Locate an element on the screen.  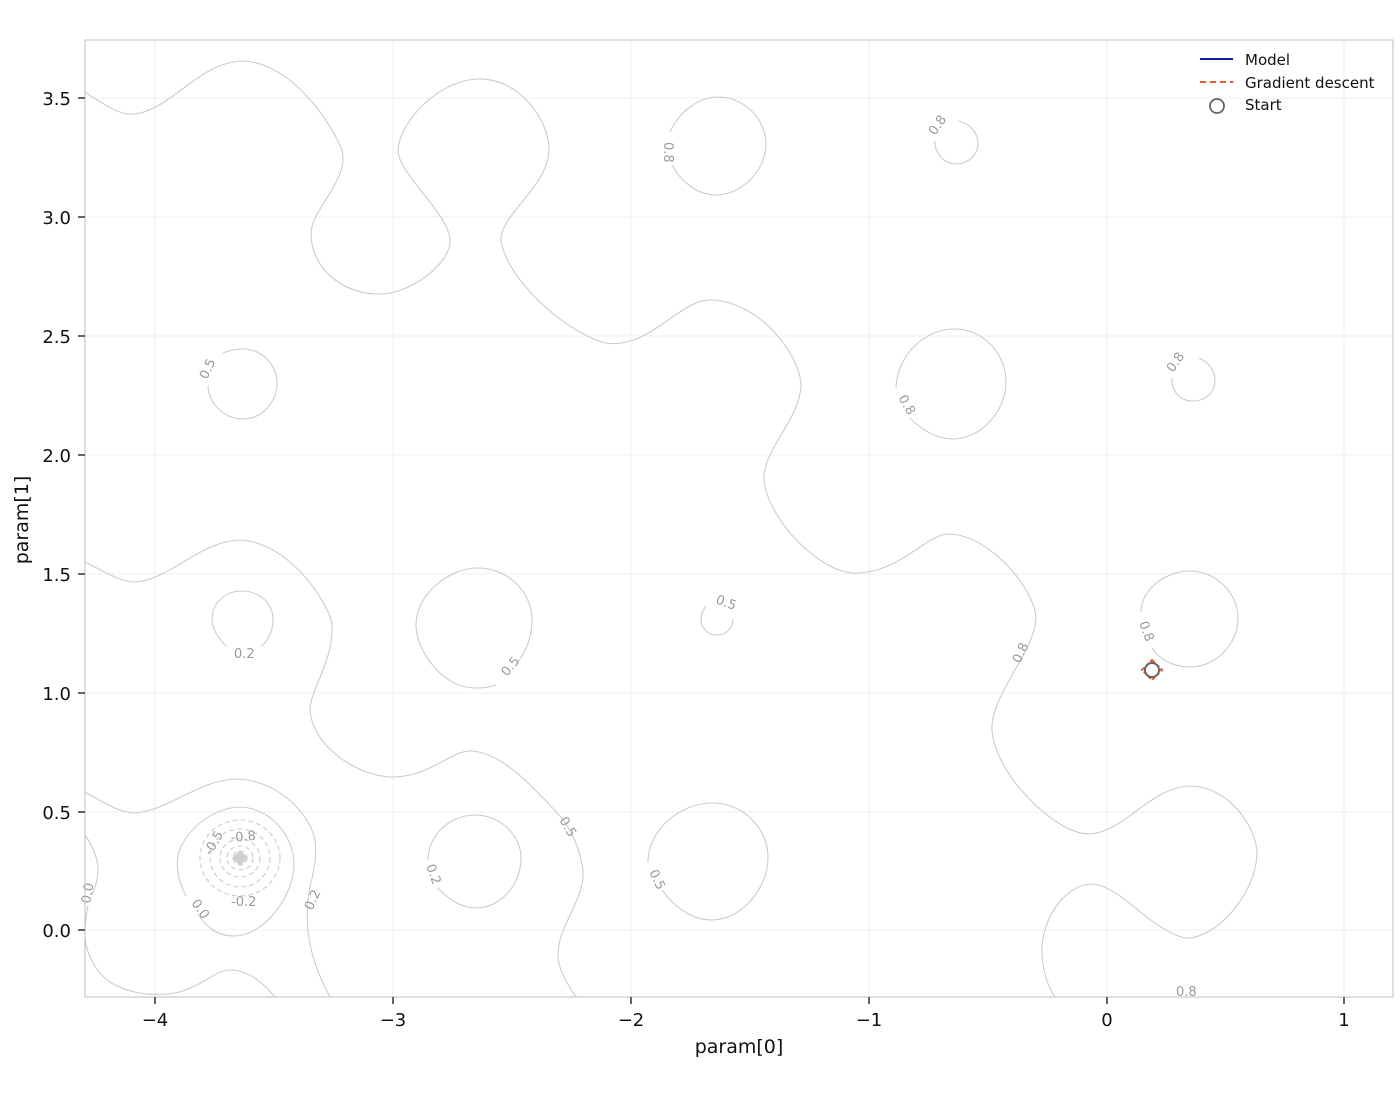
minimum-marker is located at coordinates (240, 858).